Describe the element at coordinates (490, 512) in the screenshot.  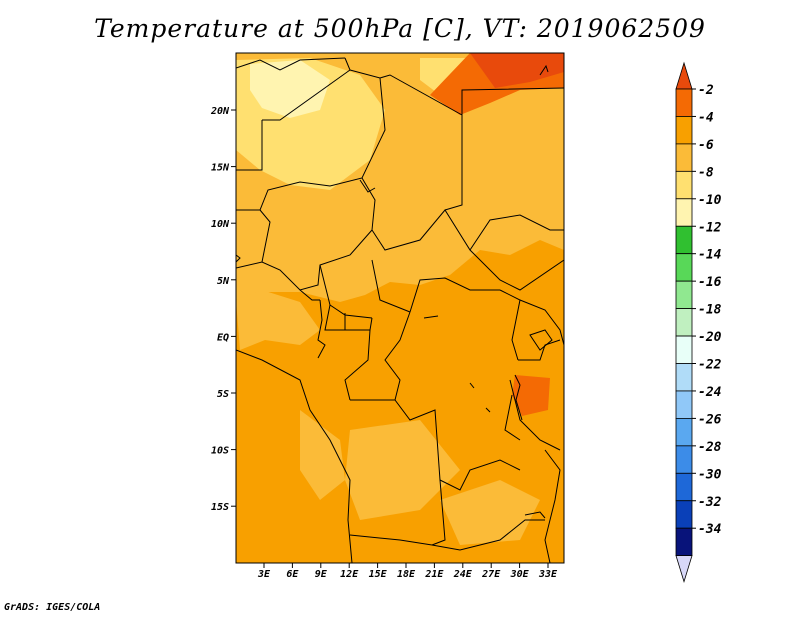
I see `field-zone-light-east` at that location.